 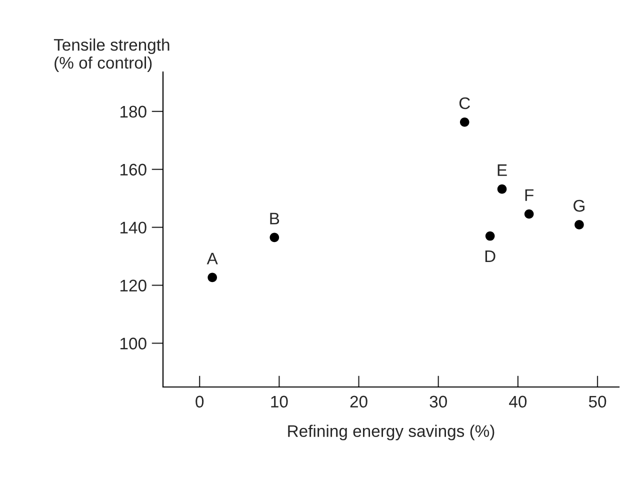 What do you see at coordinates (359, 402) in the screenshot?
I see `x-tick-label: 20` at bounding box center [359, 402].